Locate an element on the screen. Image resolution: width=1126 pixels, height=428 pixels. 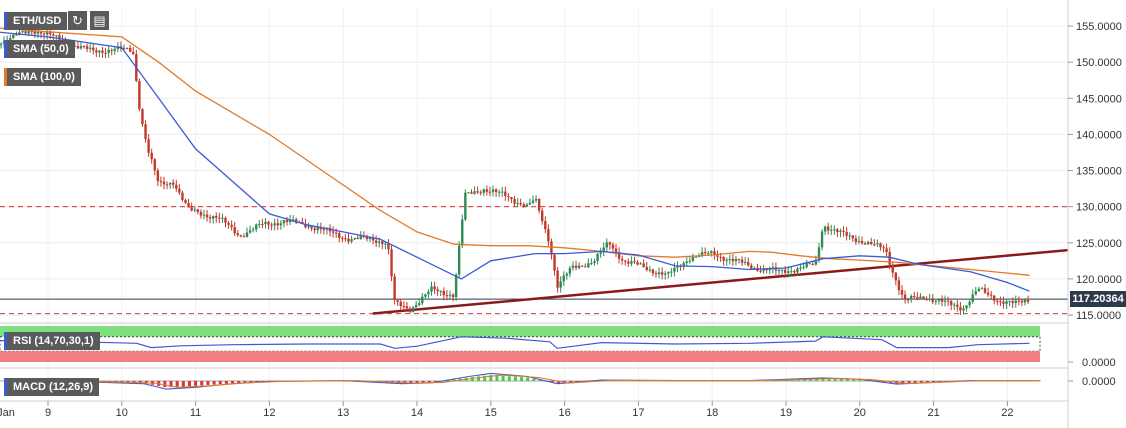
refresh-icon: ↻ is located at coordinates (77, 20).